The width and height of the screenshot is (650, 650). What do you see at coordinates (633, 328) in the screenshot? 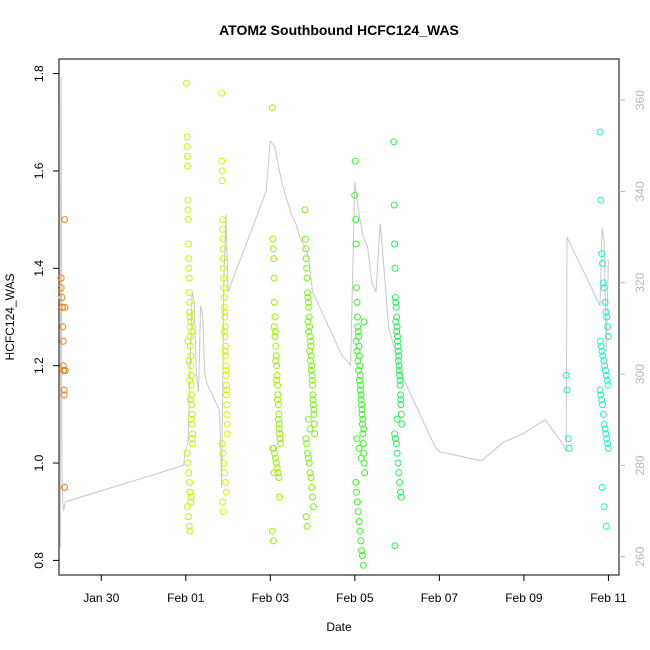
I see `y2-axis: 260 280 300 320 340 360` at bounding box center [633, 328].